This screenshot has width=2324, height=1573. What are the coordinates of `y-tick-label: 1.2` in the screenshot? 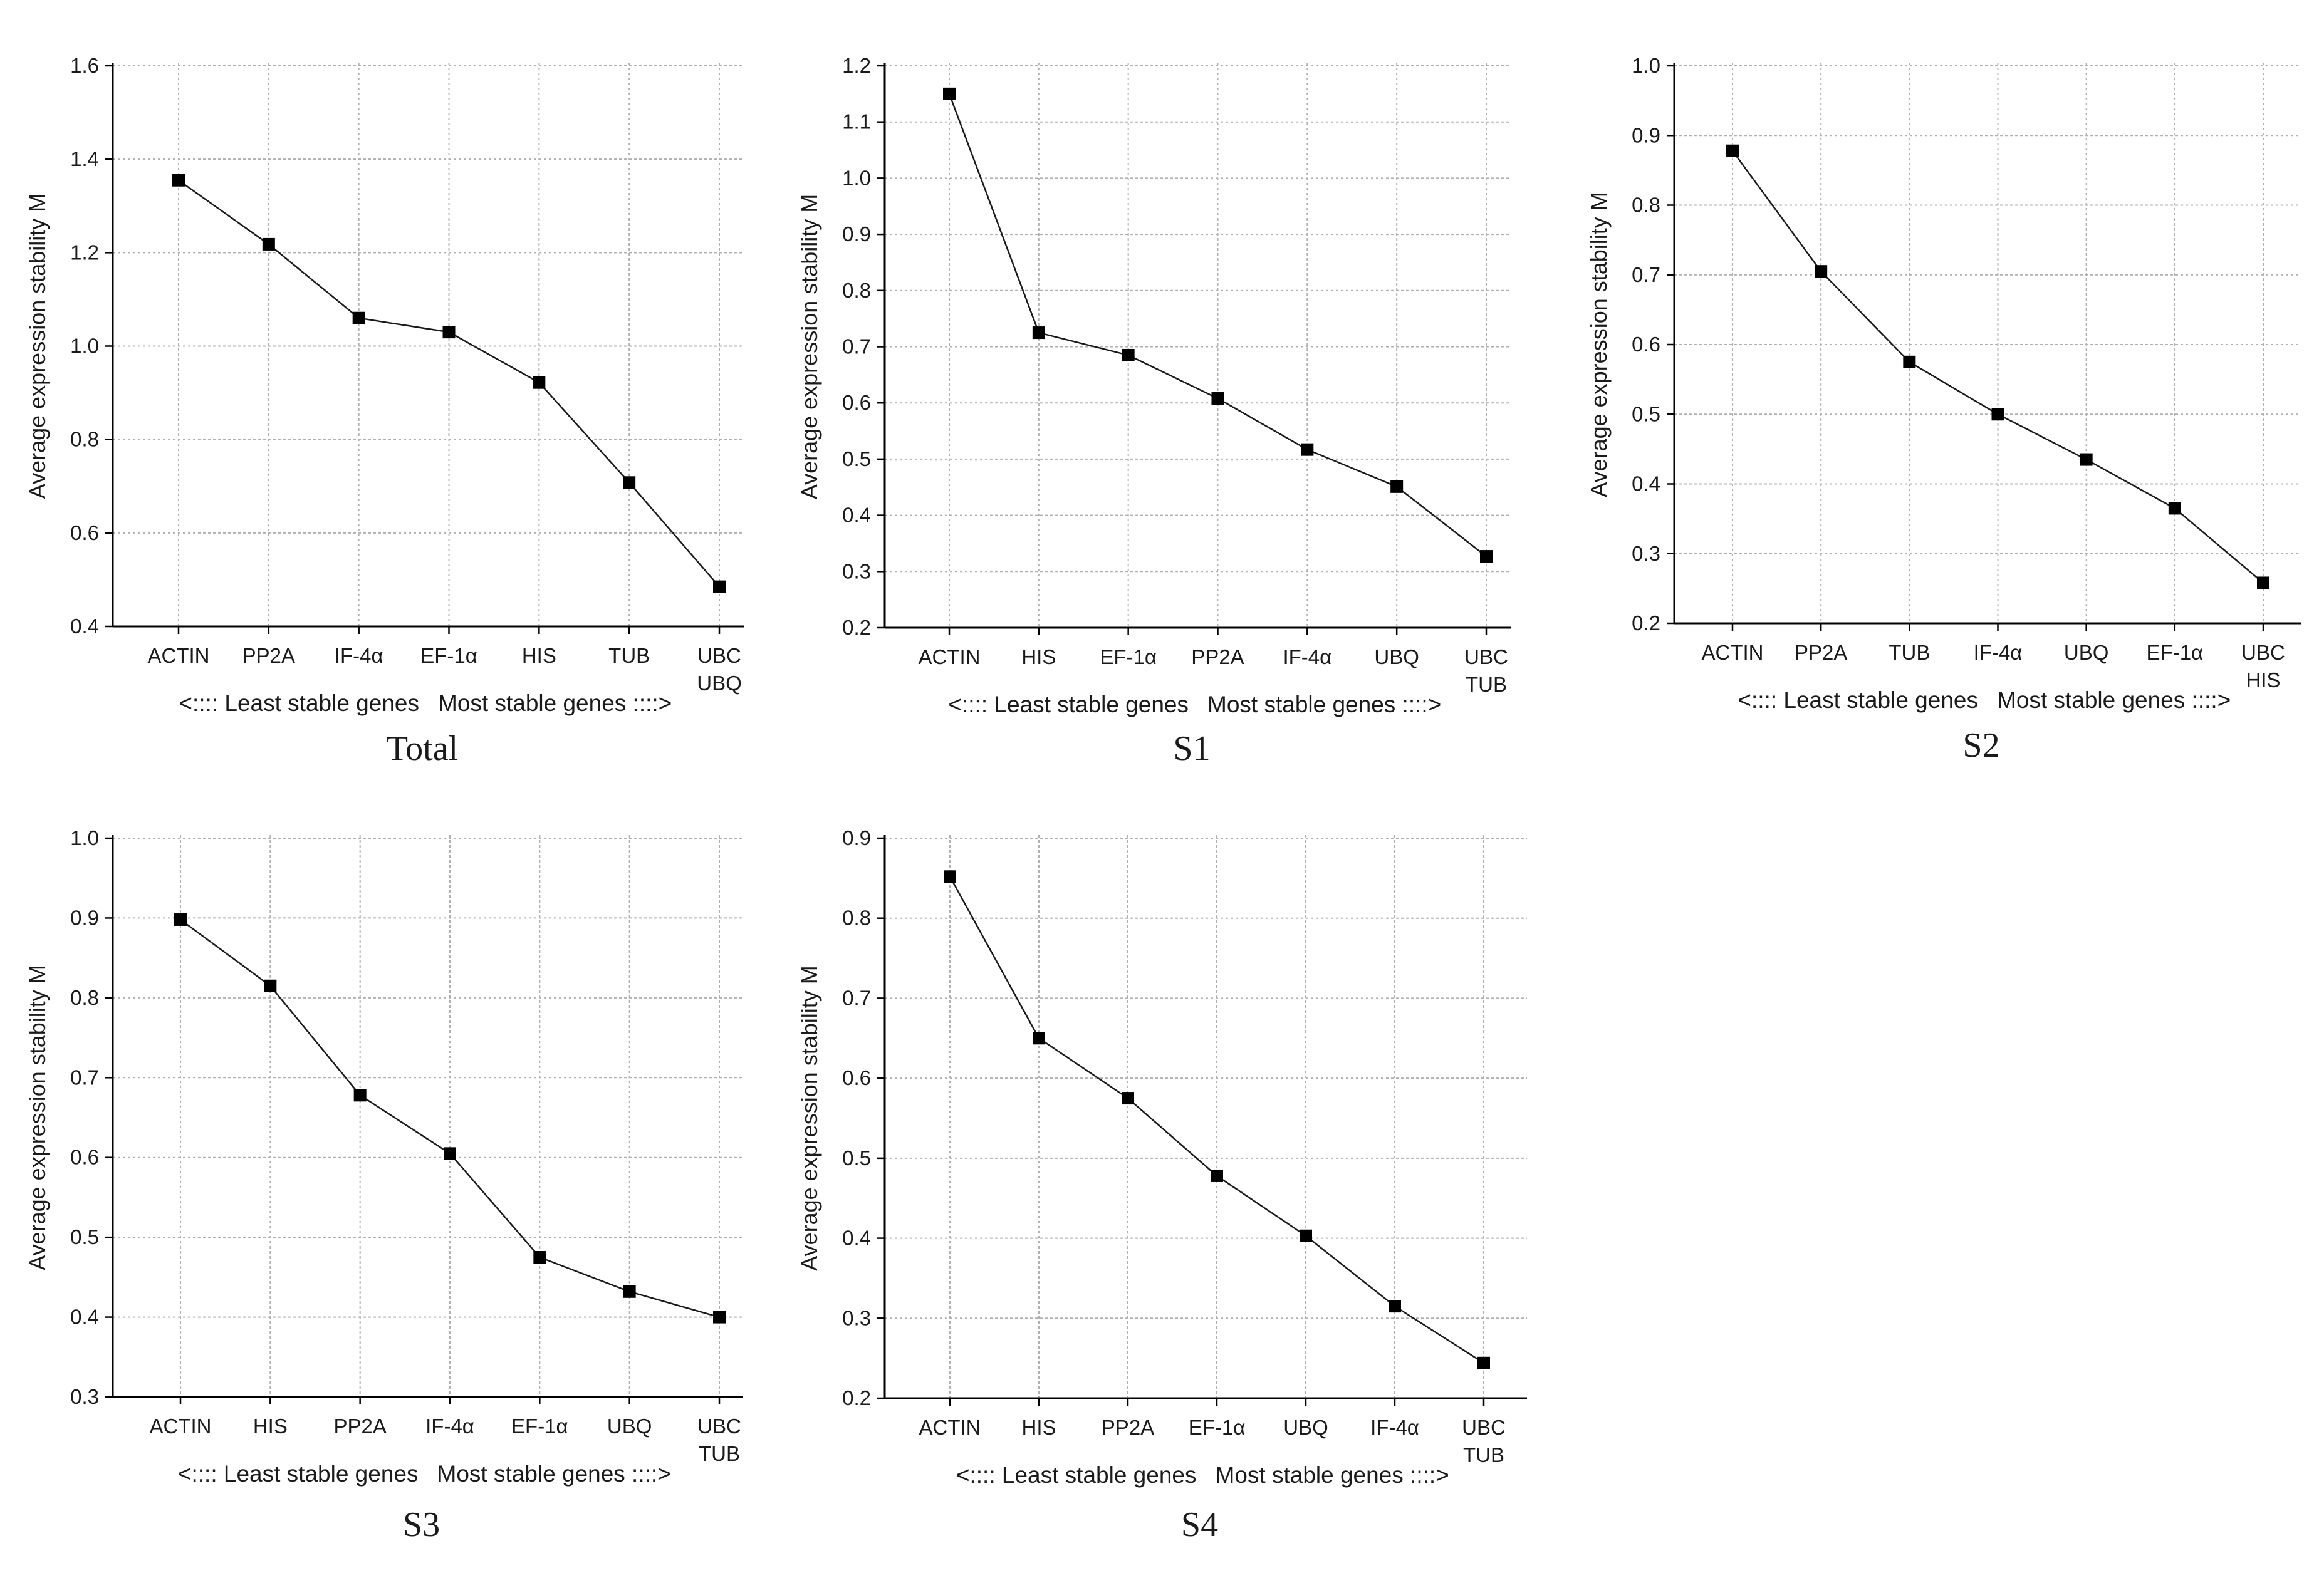 It's located at (84, 252).